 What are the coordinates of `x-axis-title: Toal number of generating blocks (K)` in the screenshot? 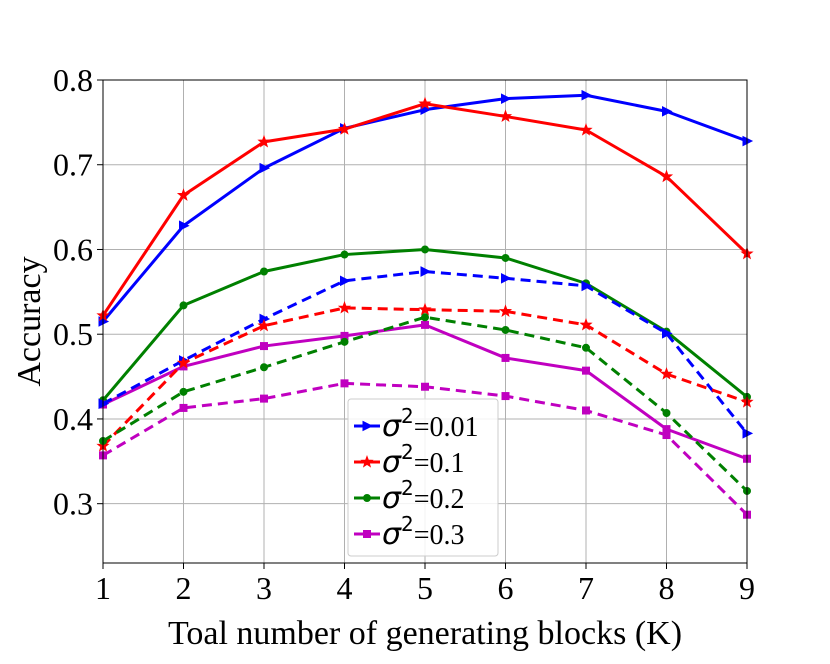 It's located at (425, 633).